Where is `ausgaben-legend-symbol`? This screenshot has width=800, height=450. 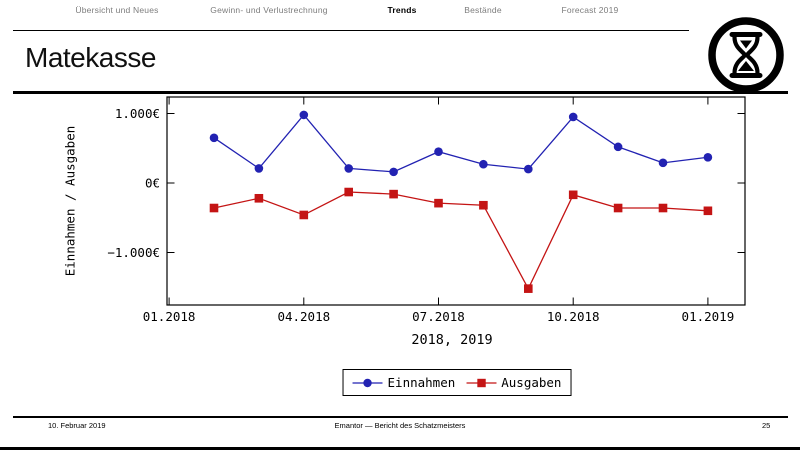
ausgaben-legend-symbol is located at coordinates (481, 382).